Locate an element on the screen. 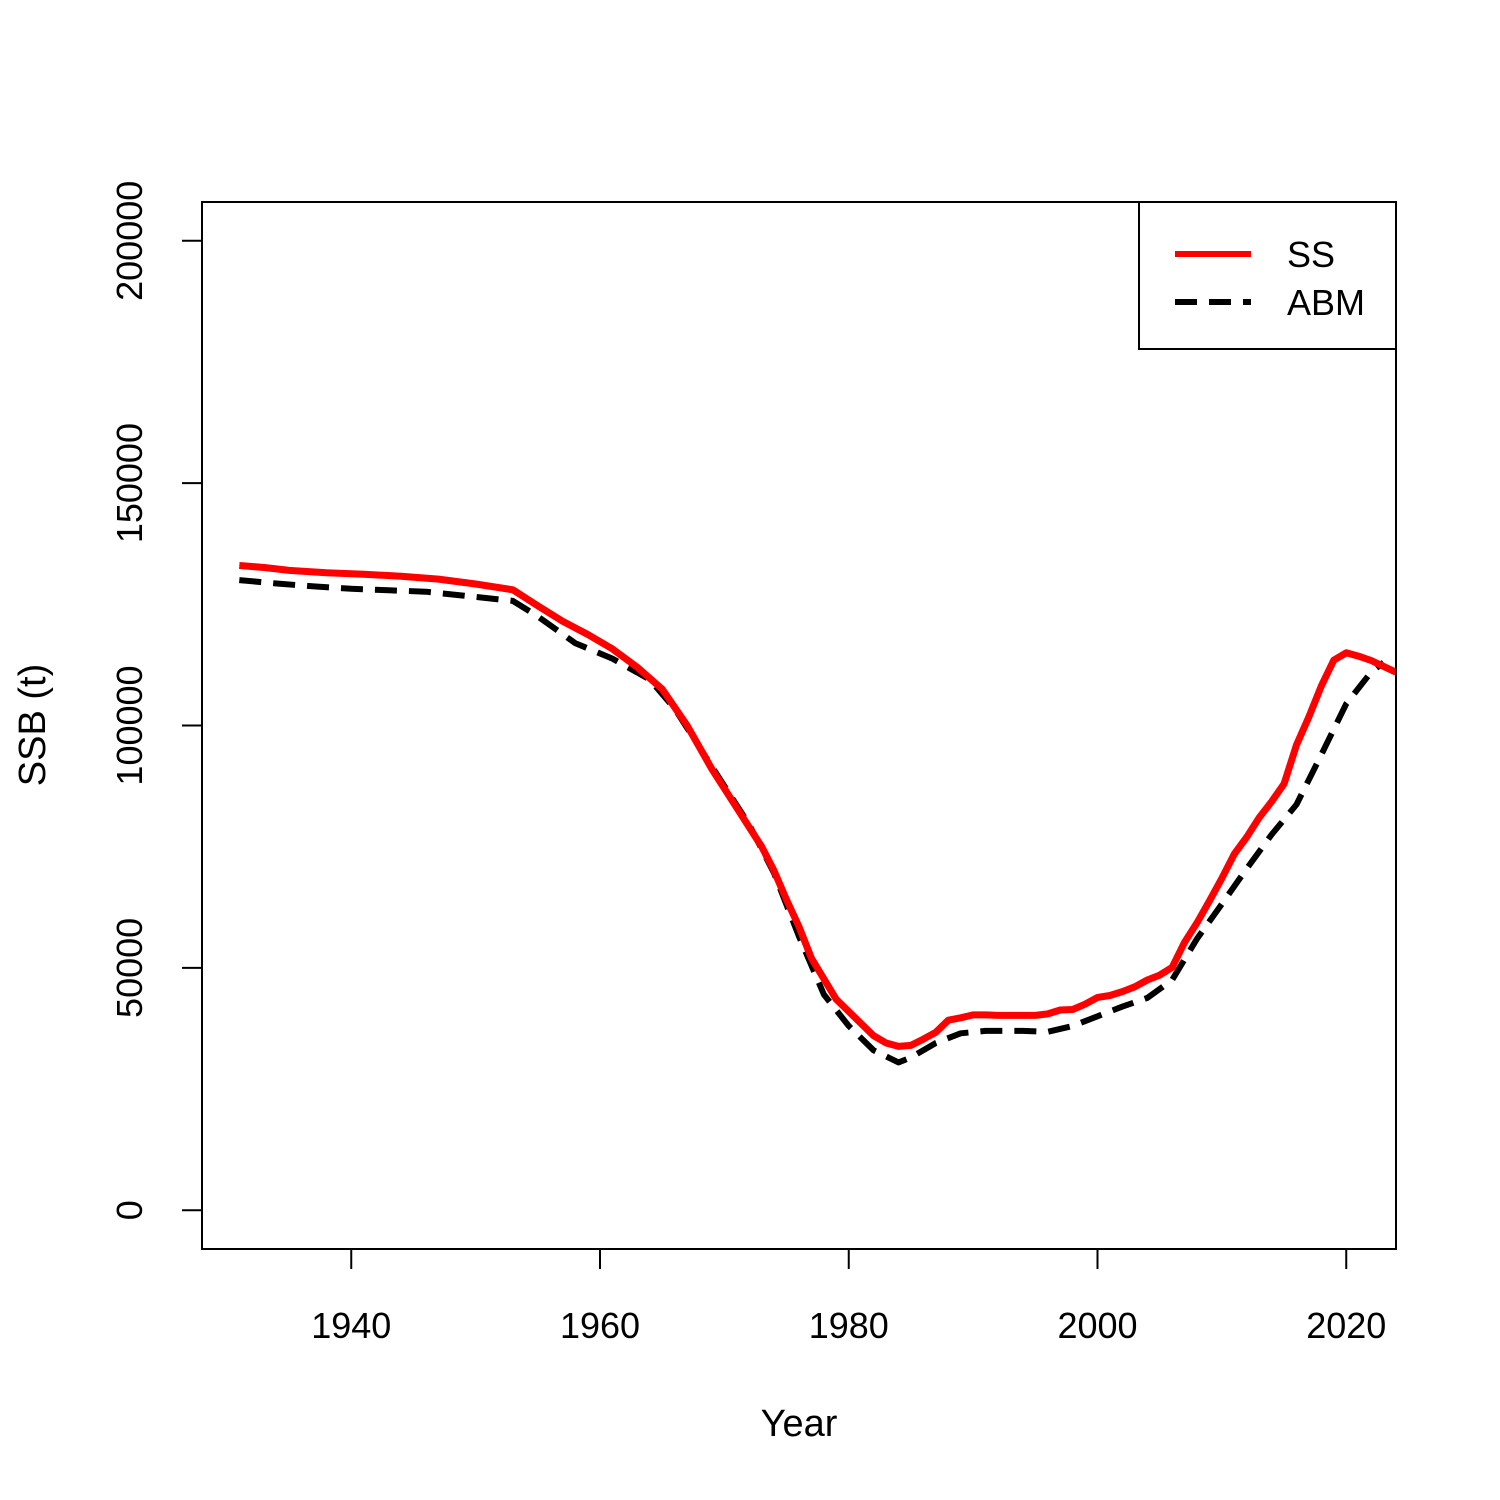  legend-label-ss: SS is located at coordinates (1311, 254).